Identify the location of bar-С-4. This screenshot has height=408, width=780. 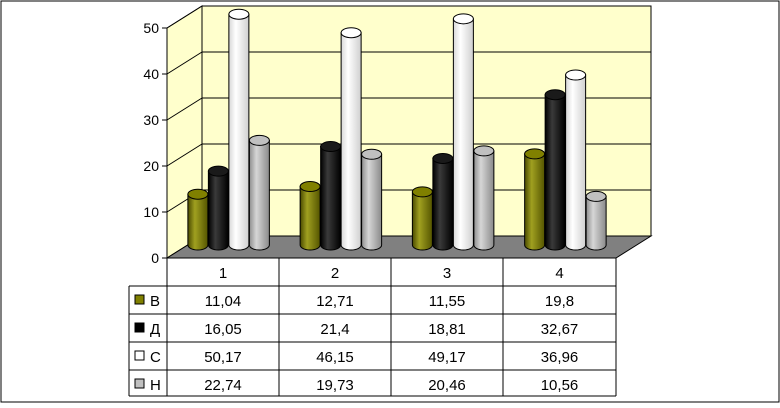
(576, 160).